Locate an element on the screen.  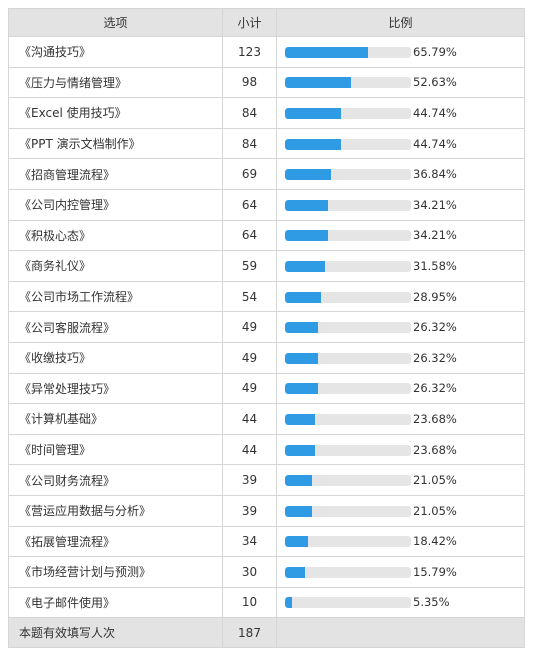
table-row: 《压力与情绪管理》 98 52.63% is located at coordinates (266, 82).